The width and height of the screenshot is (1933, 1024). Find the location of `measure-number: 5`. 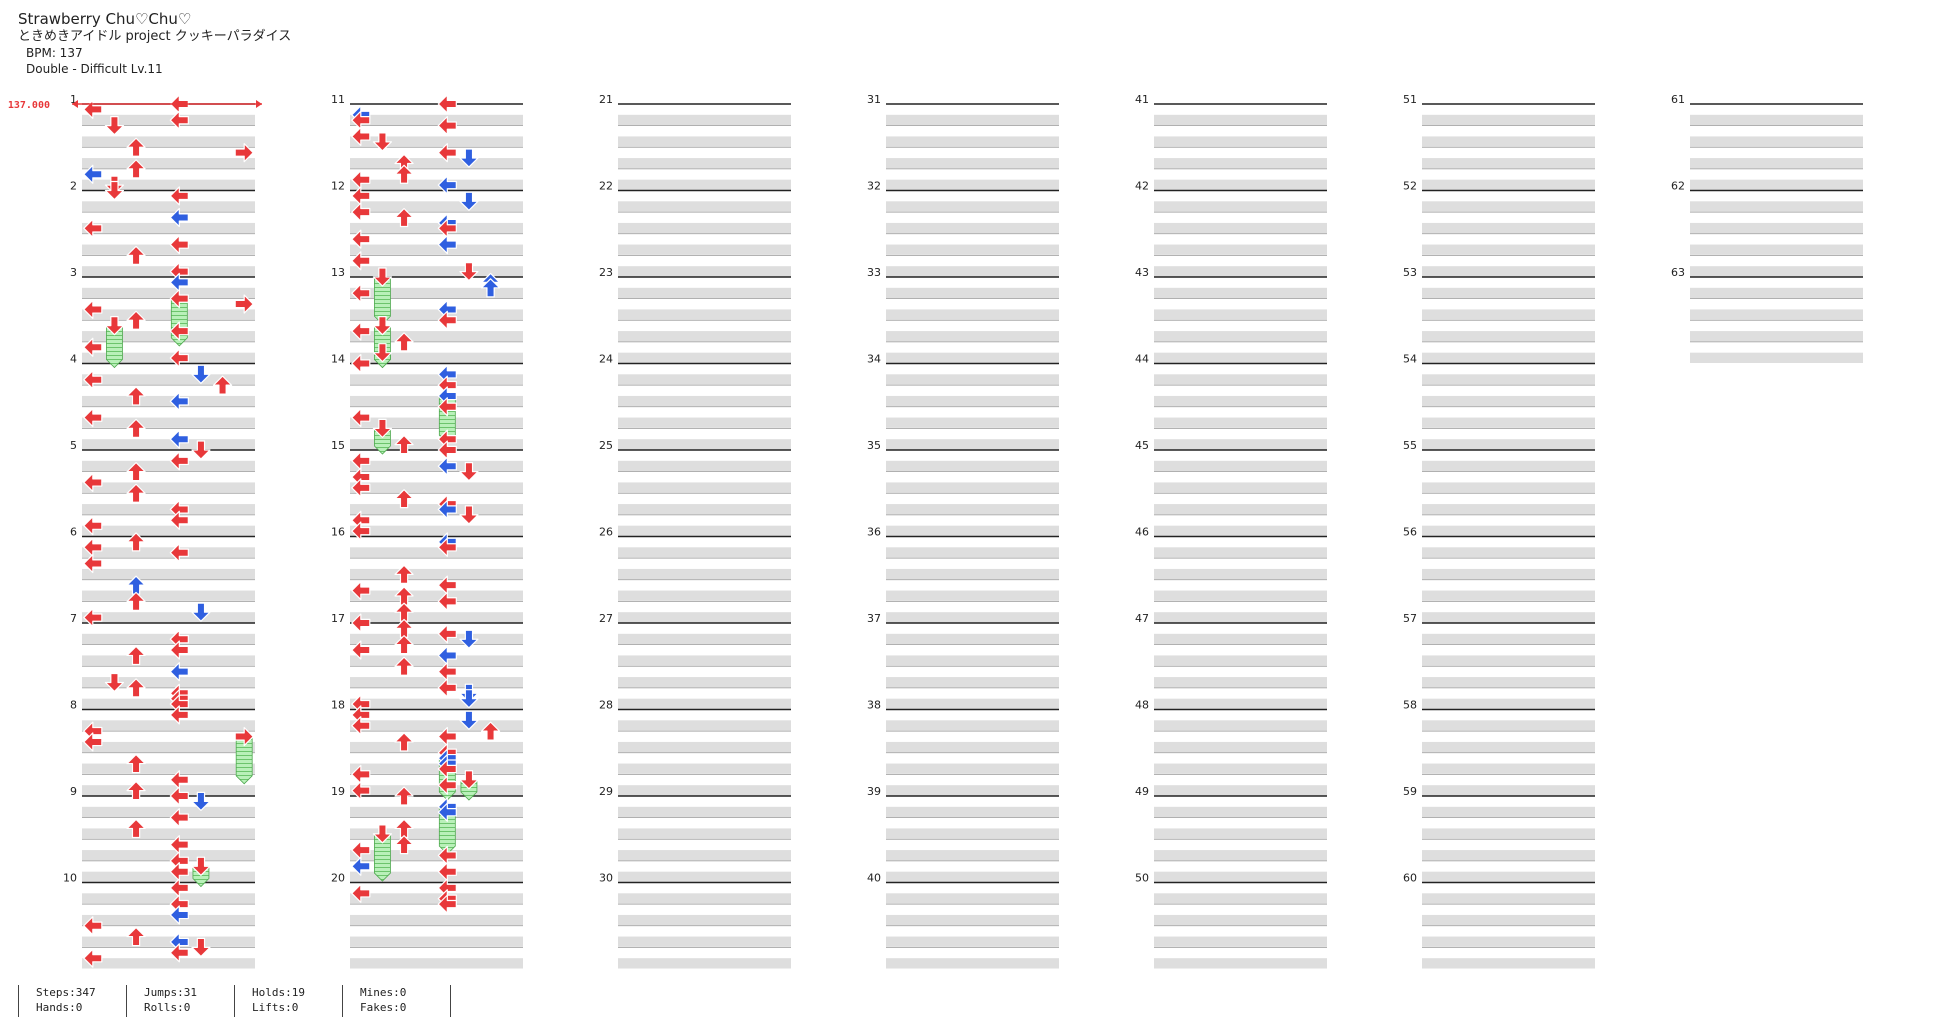

measure-number: 5 is located at coordinates (73, 445).